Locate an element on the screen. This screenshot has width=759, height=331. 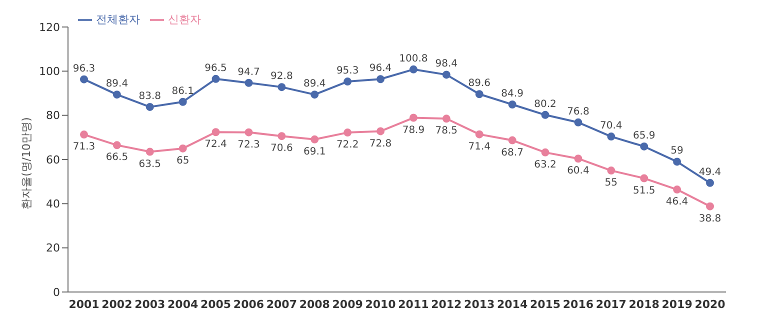
data-label: 84.9 is located at coordinates (512, 94).